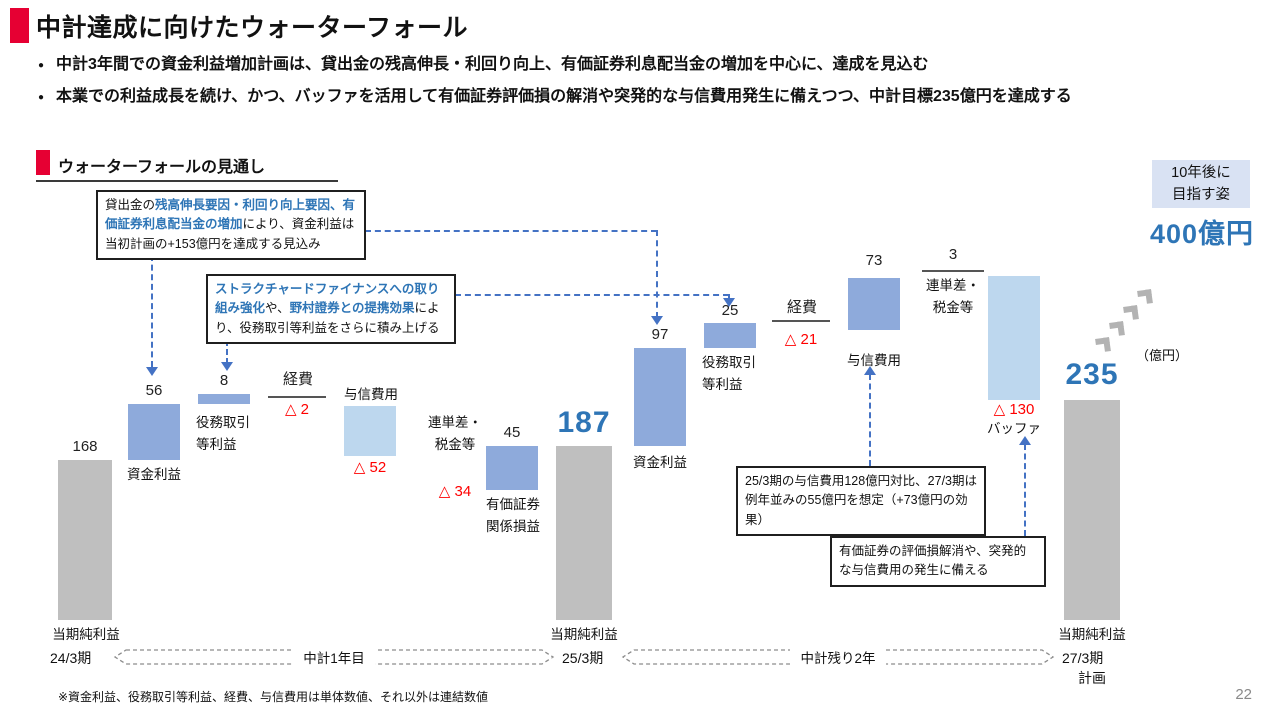 This screenshot has height=720, width=1280. What do you see at coordinates (933, 561) in the screenshot?
I see `callout-text: 有価証券の評価損解消や、突発的な与信費用の発生に備える` at bounding box center [933, 561].